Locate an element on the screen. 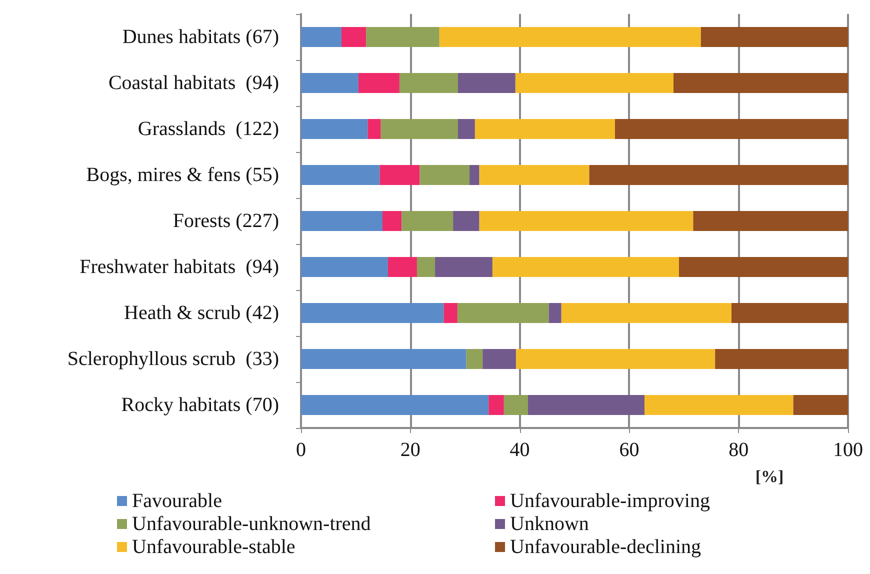 This screenshot has height=574, width=870. y-tick-label: Coastal habitats (94) is located at coordinates (193, 83).